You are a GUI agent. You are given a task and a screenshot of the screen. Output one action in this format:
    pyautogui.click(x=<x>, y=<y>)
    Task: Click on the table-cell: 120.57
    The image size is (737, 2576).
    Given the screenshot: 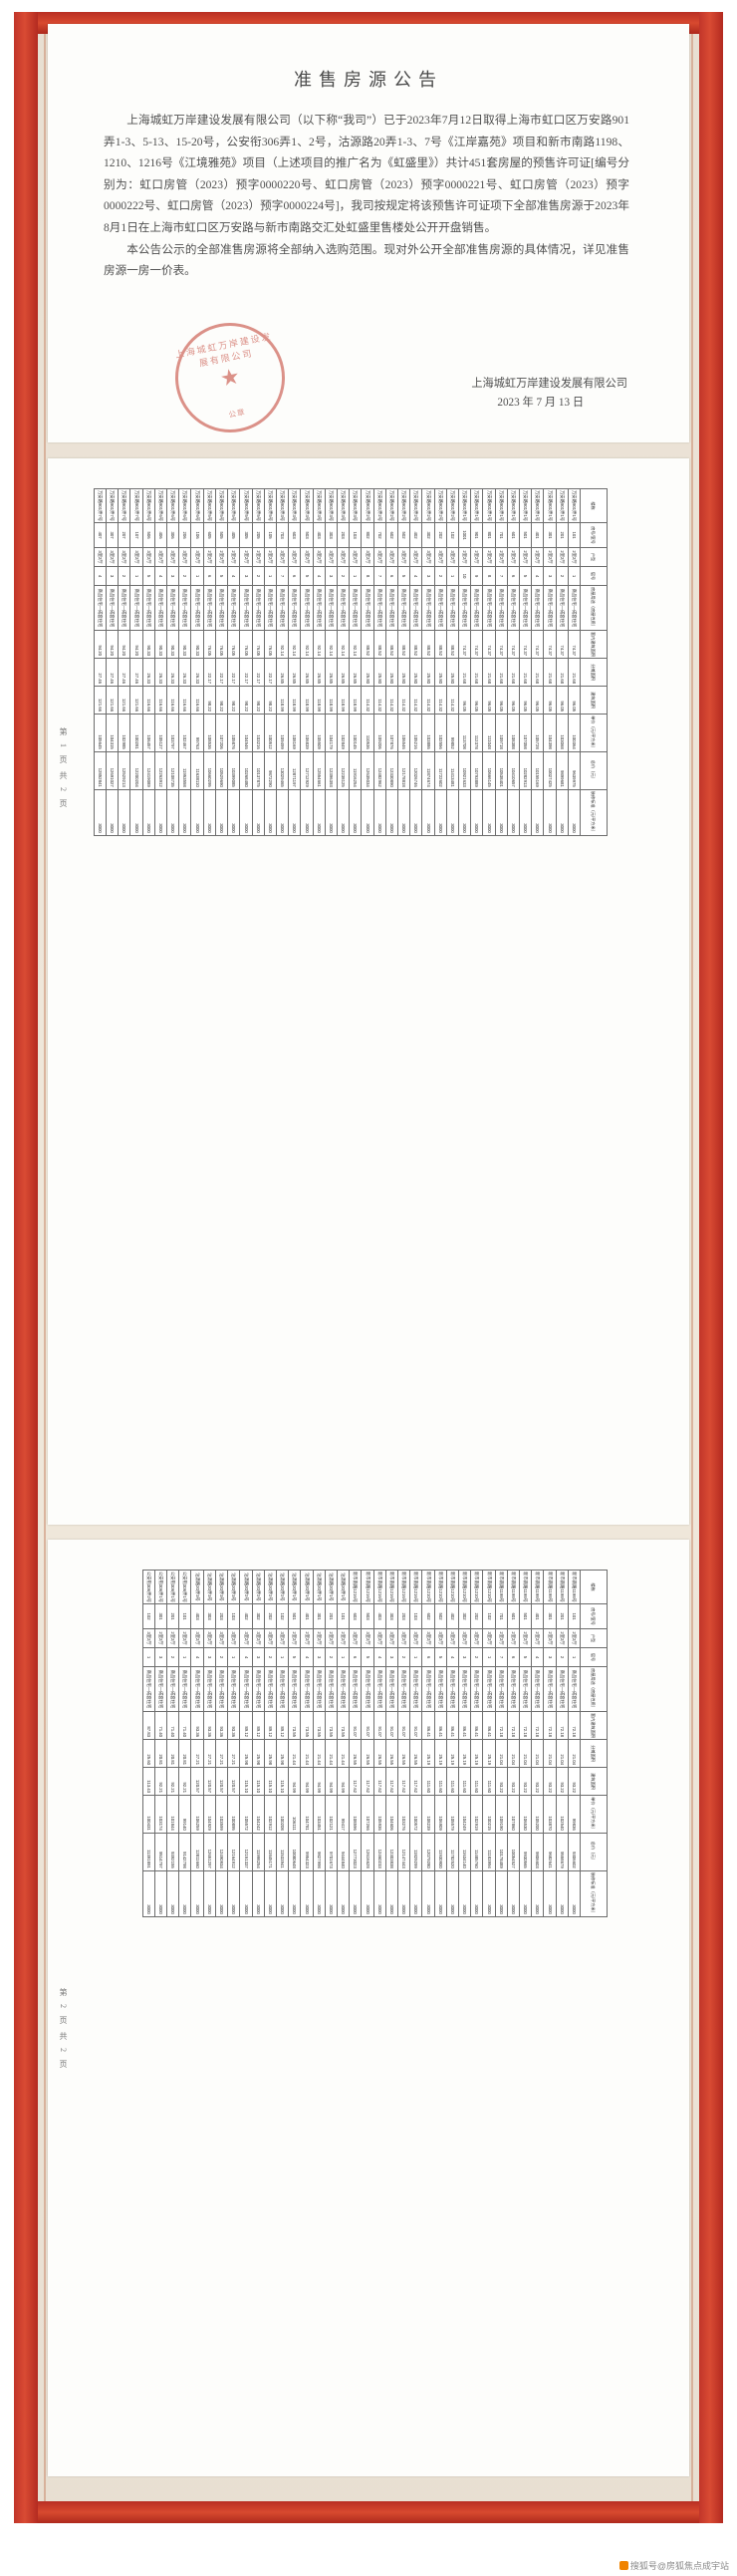 What is the action you would take?
    pyautogui.click(x=210, y=1781)
    